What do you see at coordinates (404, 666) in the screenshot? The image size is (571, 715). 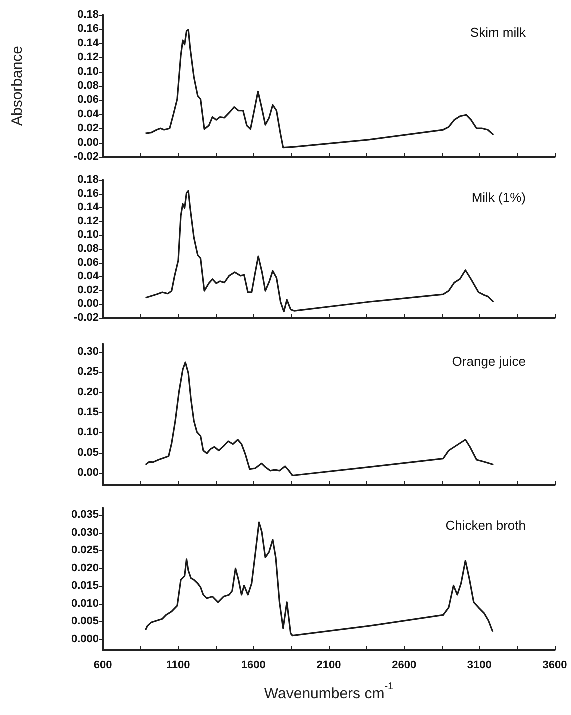 I see `x-tick-label: 2600` at bounding box center [404, 666].